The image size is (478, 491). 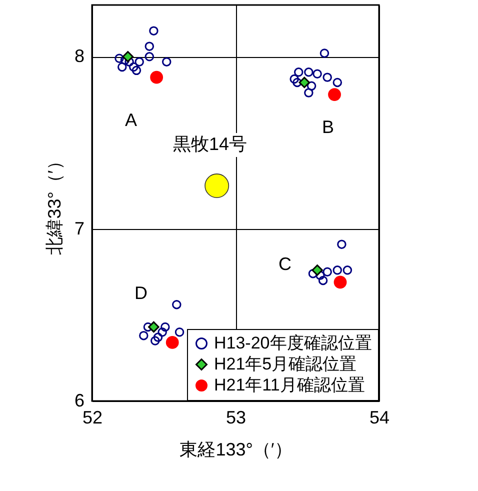 I want to click on annotation: B, so click(x=328, y=127).